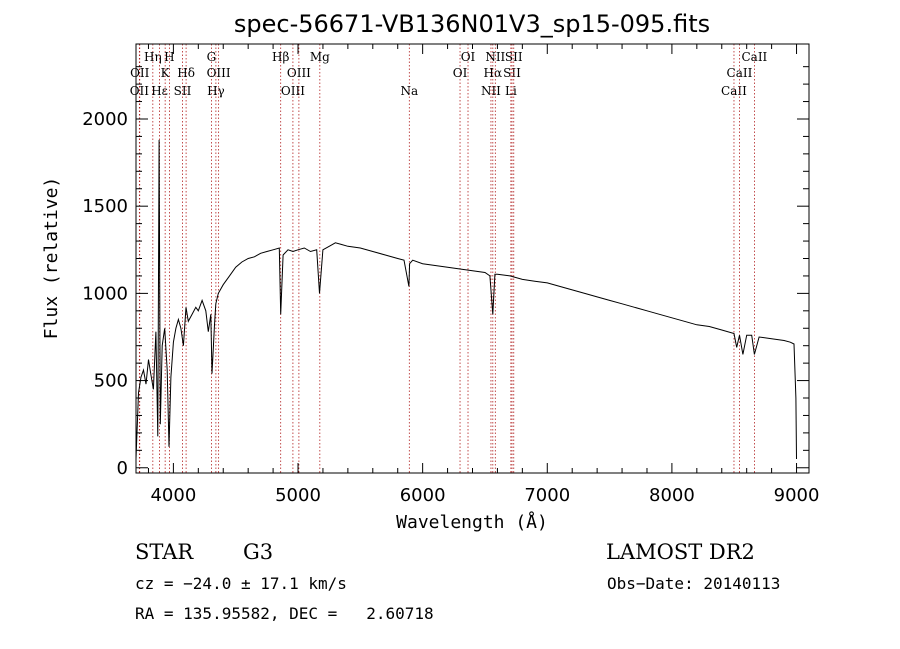  I want to click on x-tick-label: 4000, so click(173, 495).